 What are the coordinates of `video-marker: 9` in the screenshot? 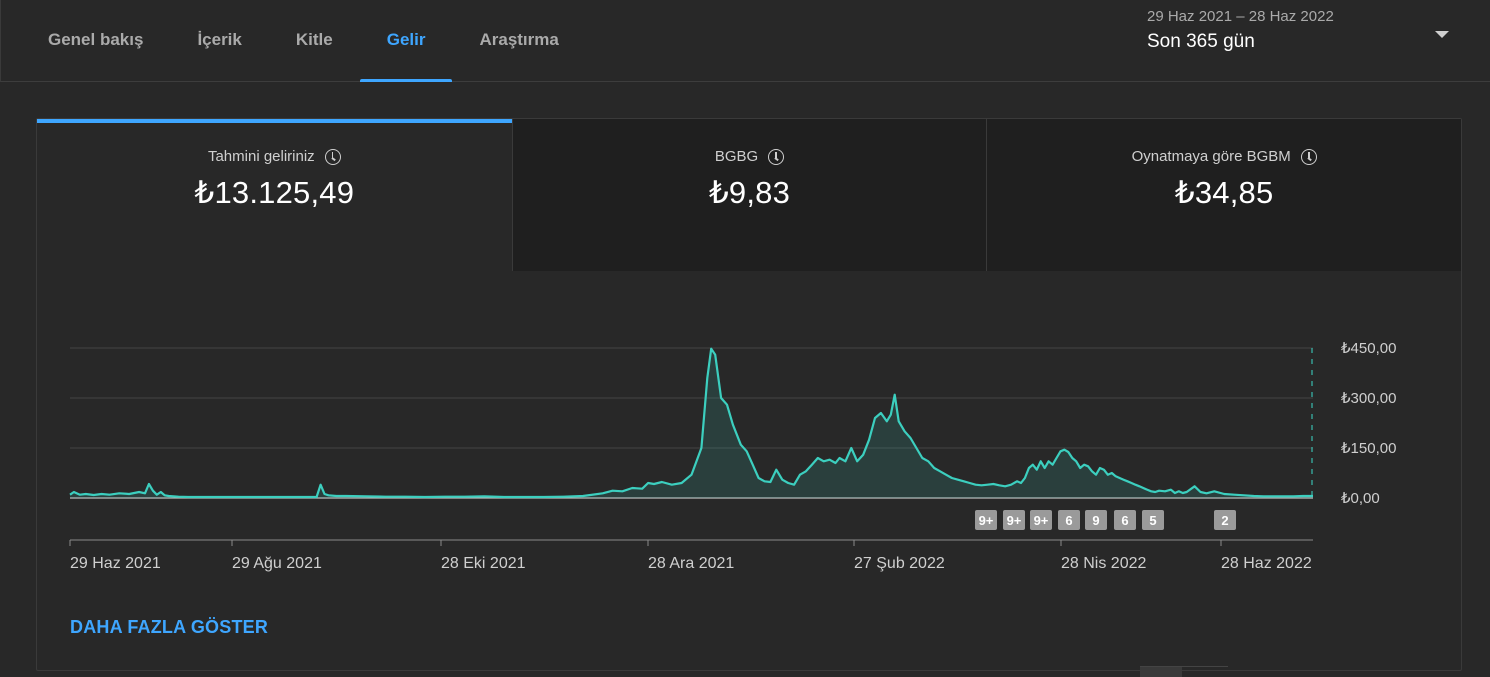 It's located at (1096, 520).